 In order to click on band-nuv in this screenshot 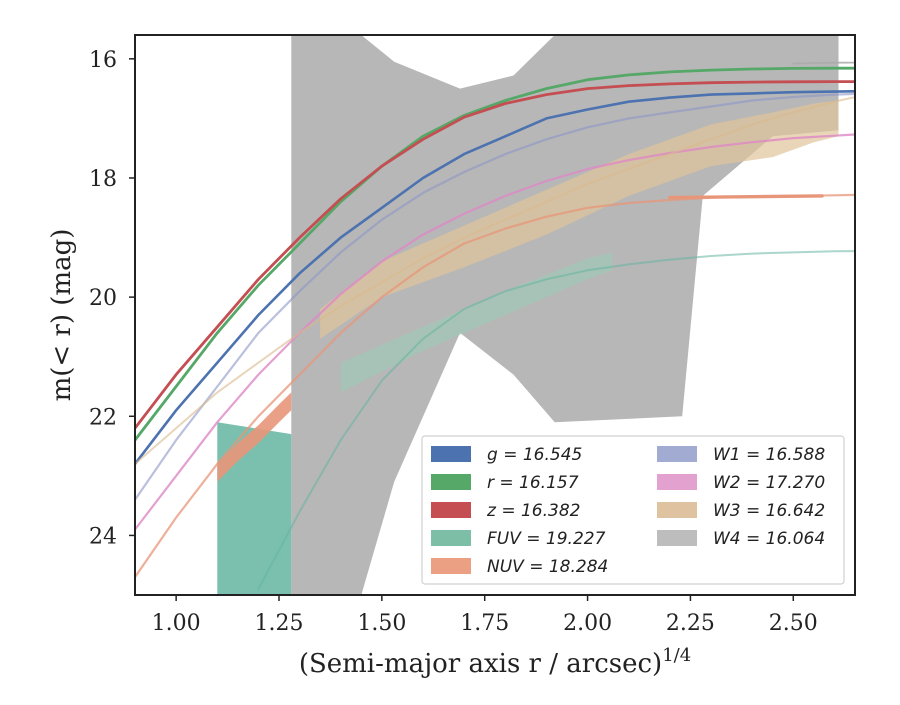, I will do `click(254, 437)`.